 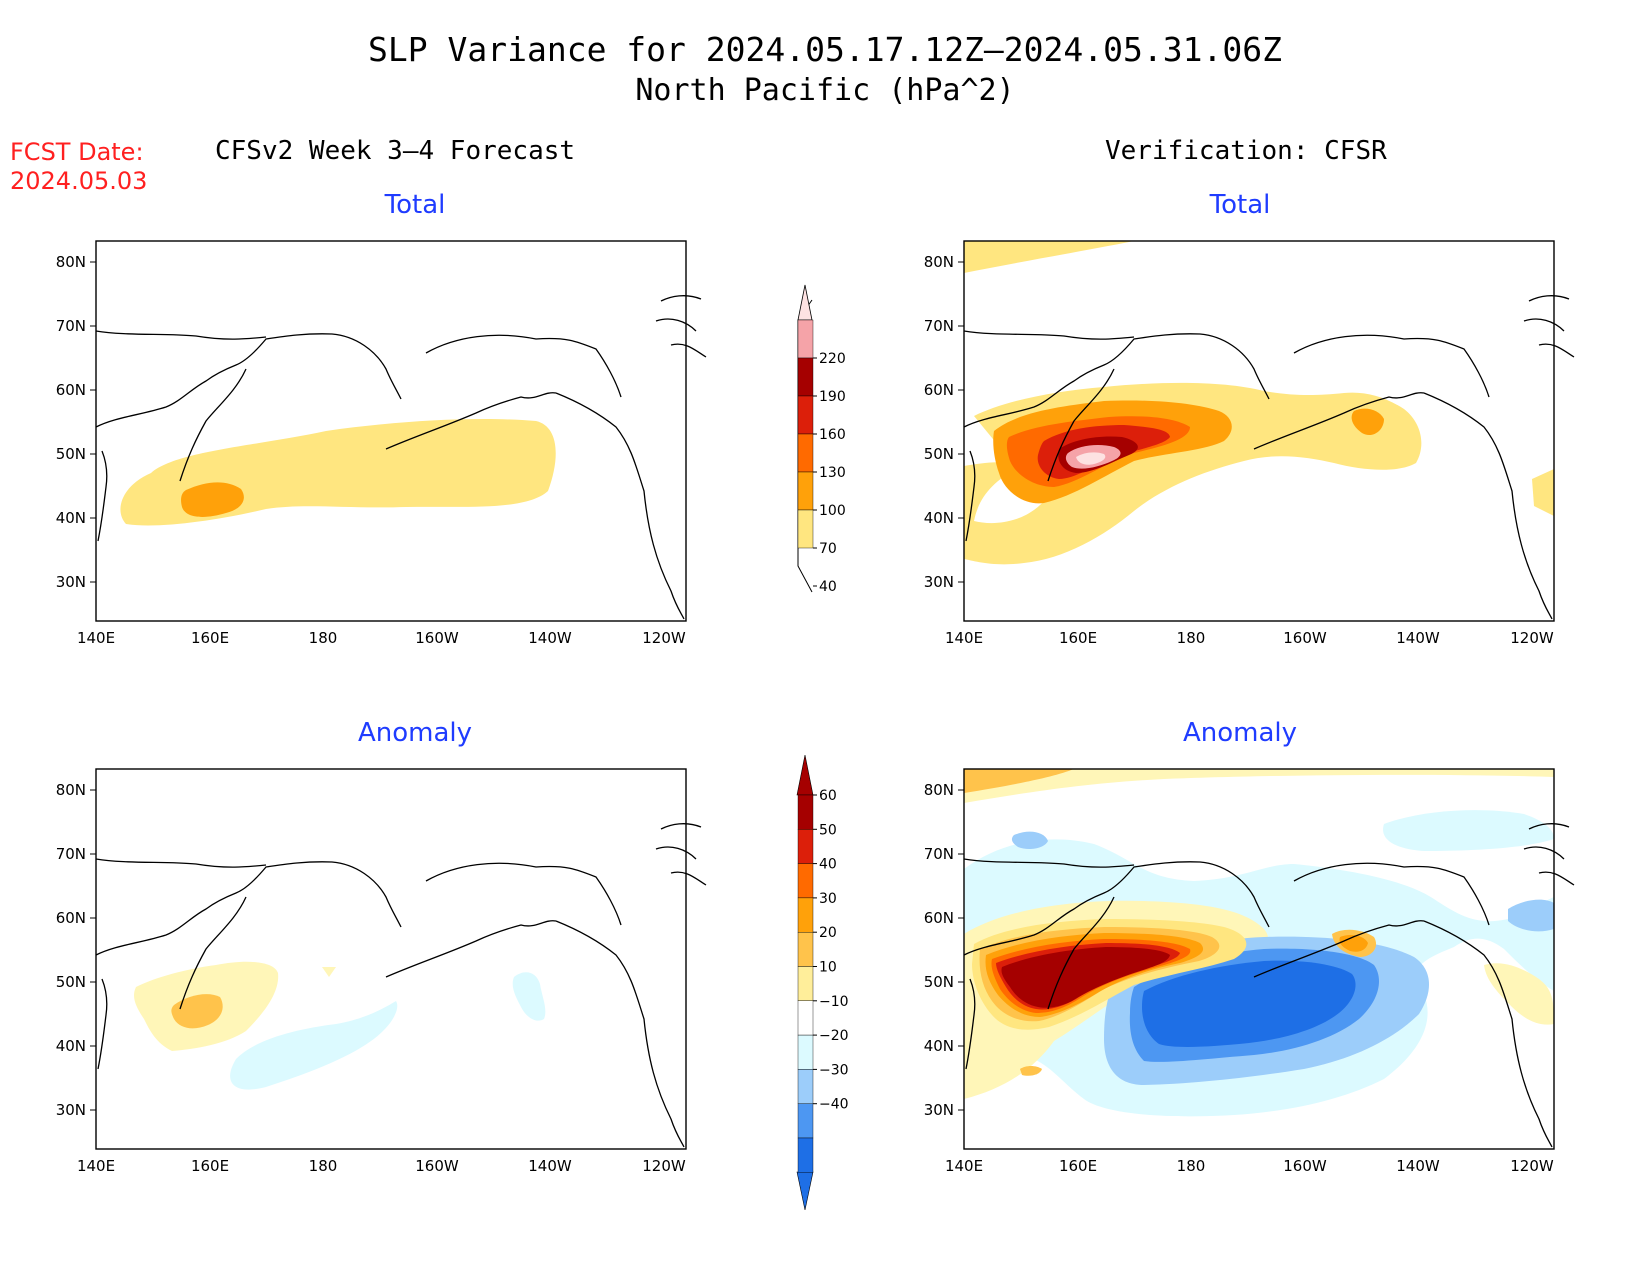 I want to click on verification-total-title: Total, so click(x=1240, y=205).